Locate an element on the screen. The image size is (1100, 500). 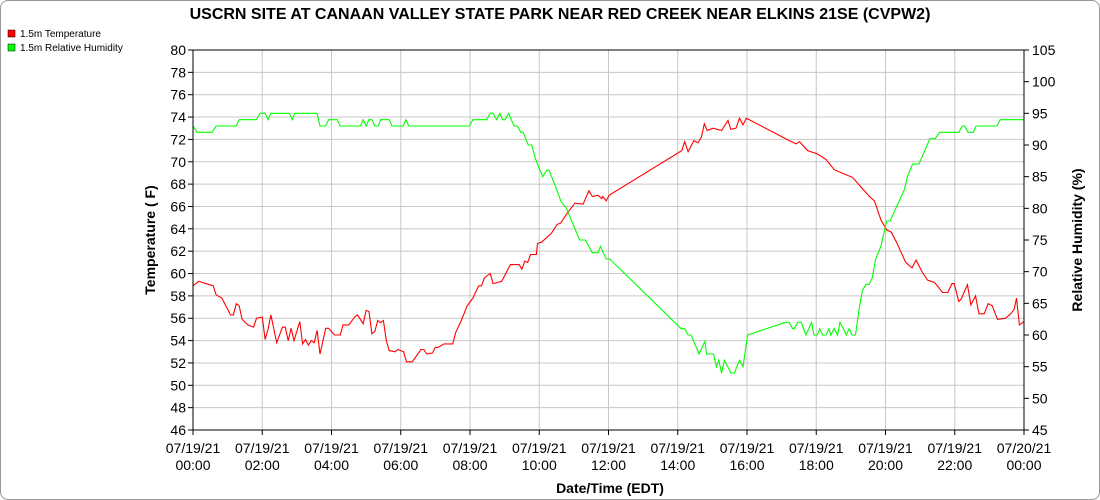
x-tick-label-time: 06:00 is located at coordinates (400, 465).